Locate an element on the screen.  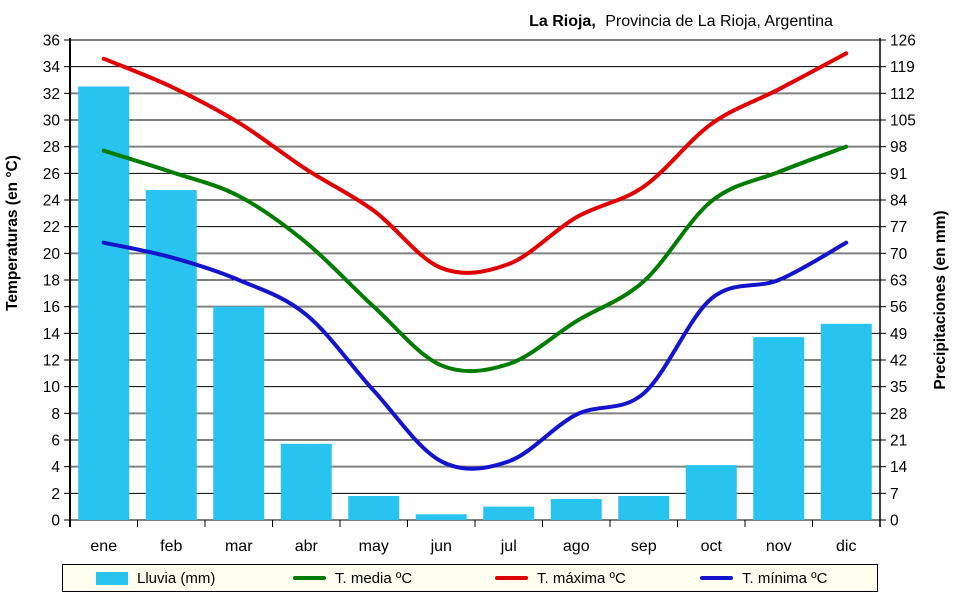
left-tick-label-4: 4 is located at coordinates (55, 467).